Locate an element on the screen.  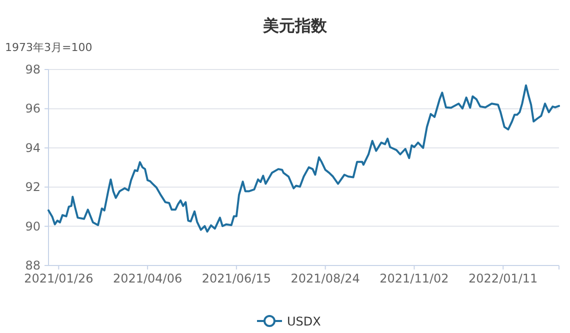
chart-title: 美元指数 is located at coordinates (295, 25).